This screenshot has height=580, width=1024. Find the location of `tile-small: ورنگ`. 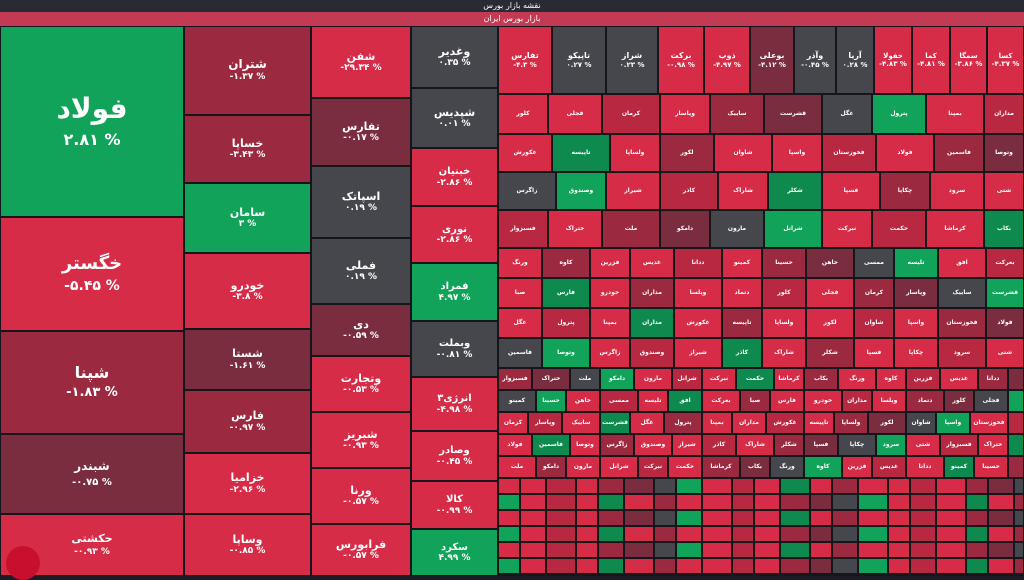

tile-small: ورنگ is located at coordinates (520, 263).